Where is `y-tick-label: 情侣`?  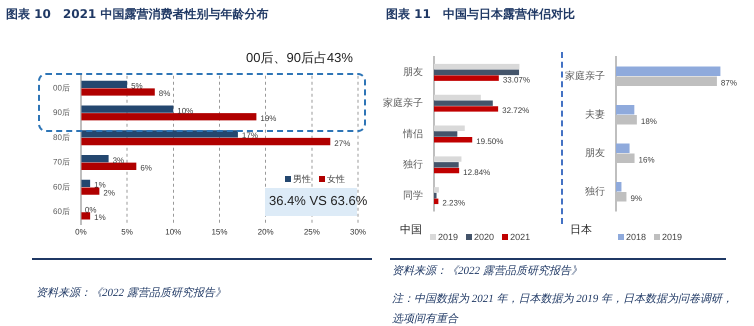 y-tick-label: 情侣 is located at coordinates (412, 134).